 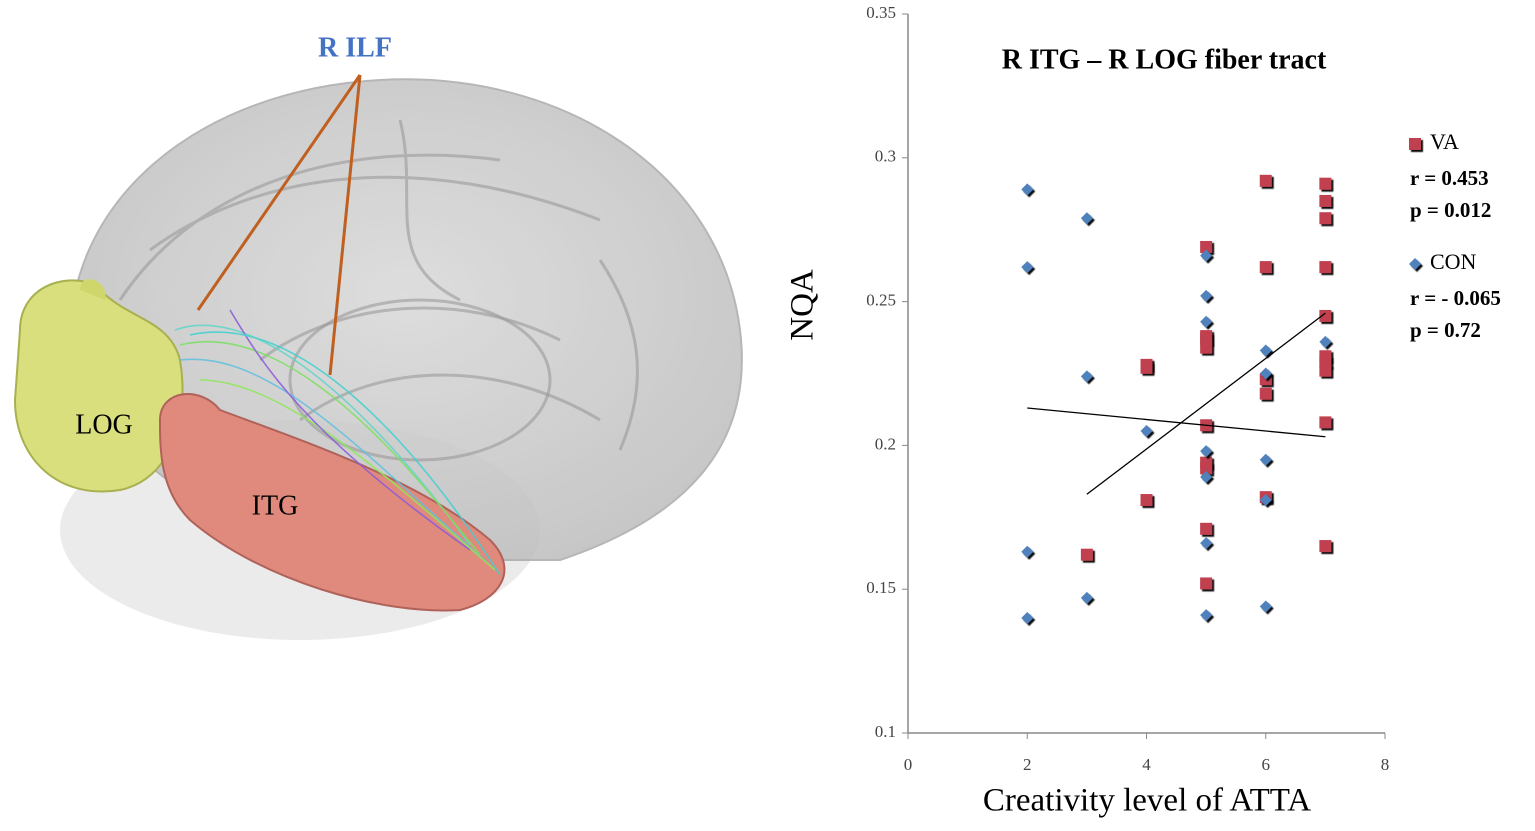 What do you see at coordinates (1147, 801) in the screenshot?
I see `x-axis-label: Creativity level of ATTA` at bounding box center [1147, 801].